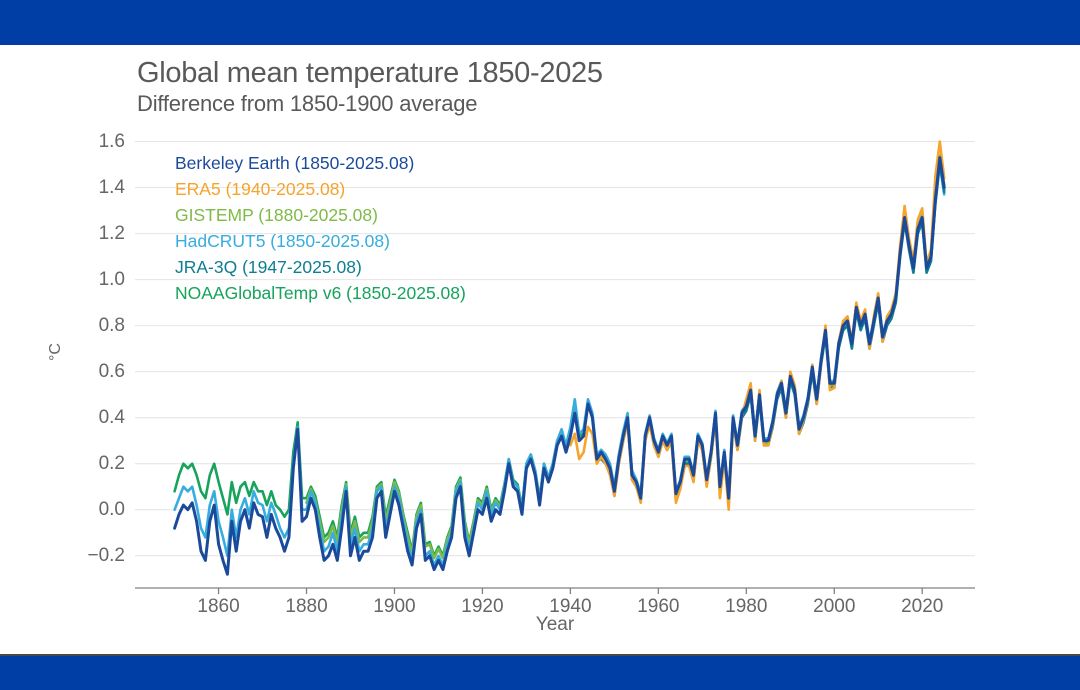 The image size is (1080, 690). I want to click on x-tick-label: 1940, so click(570, 606).